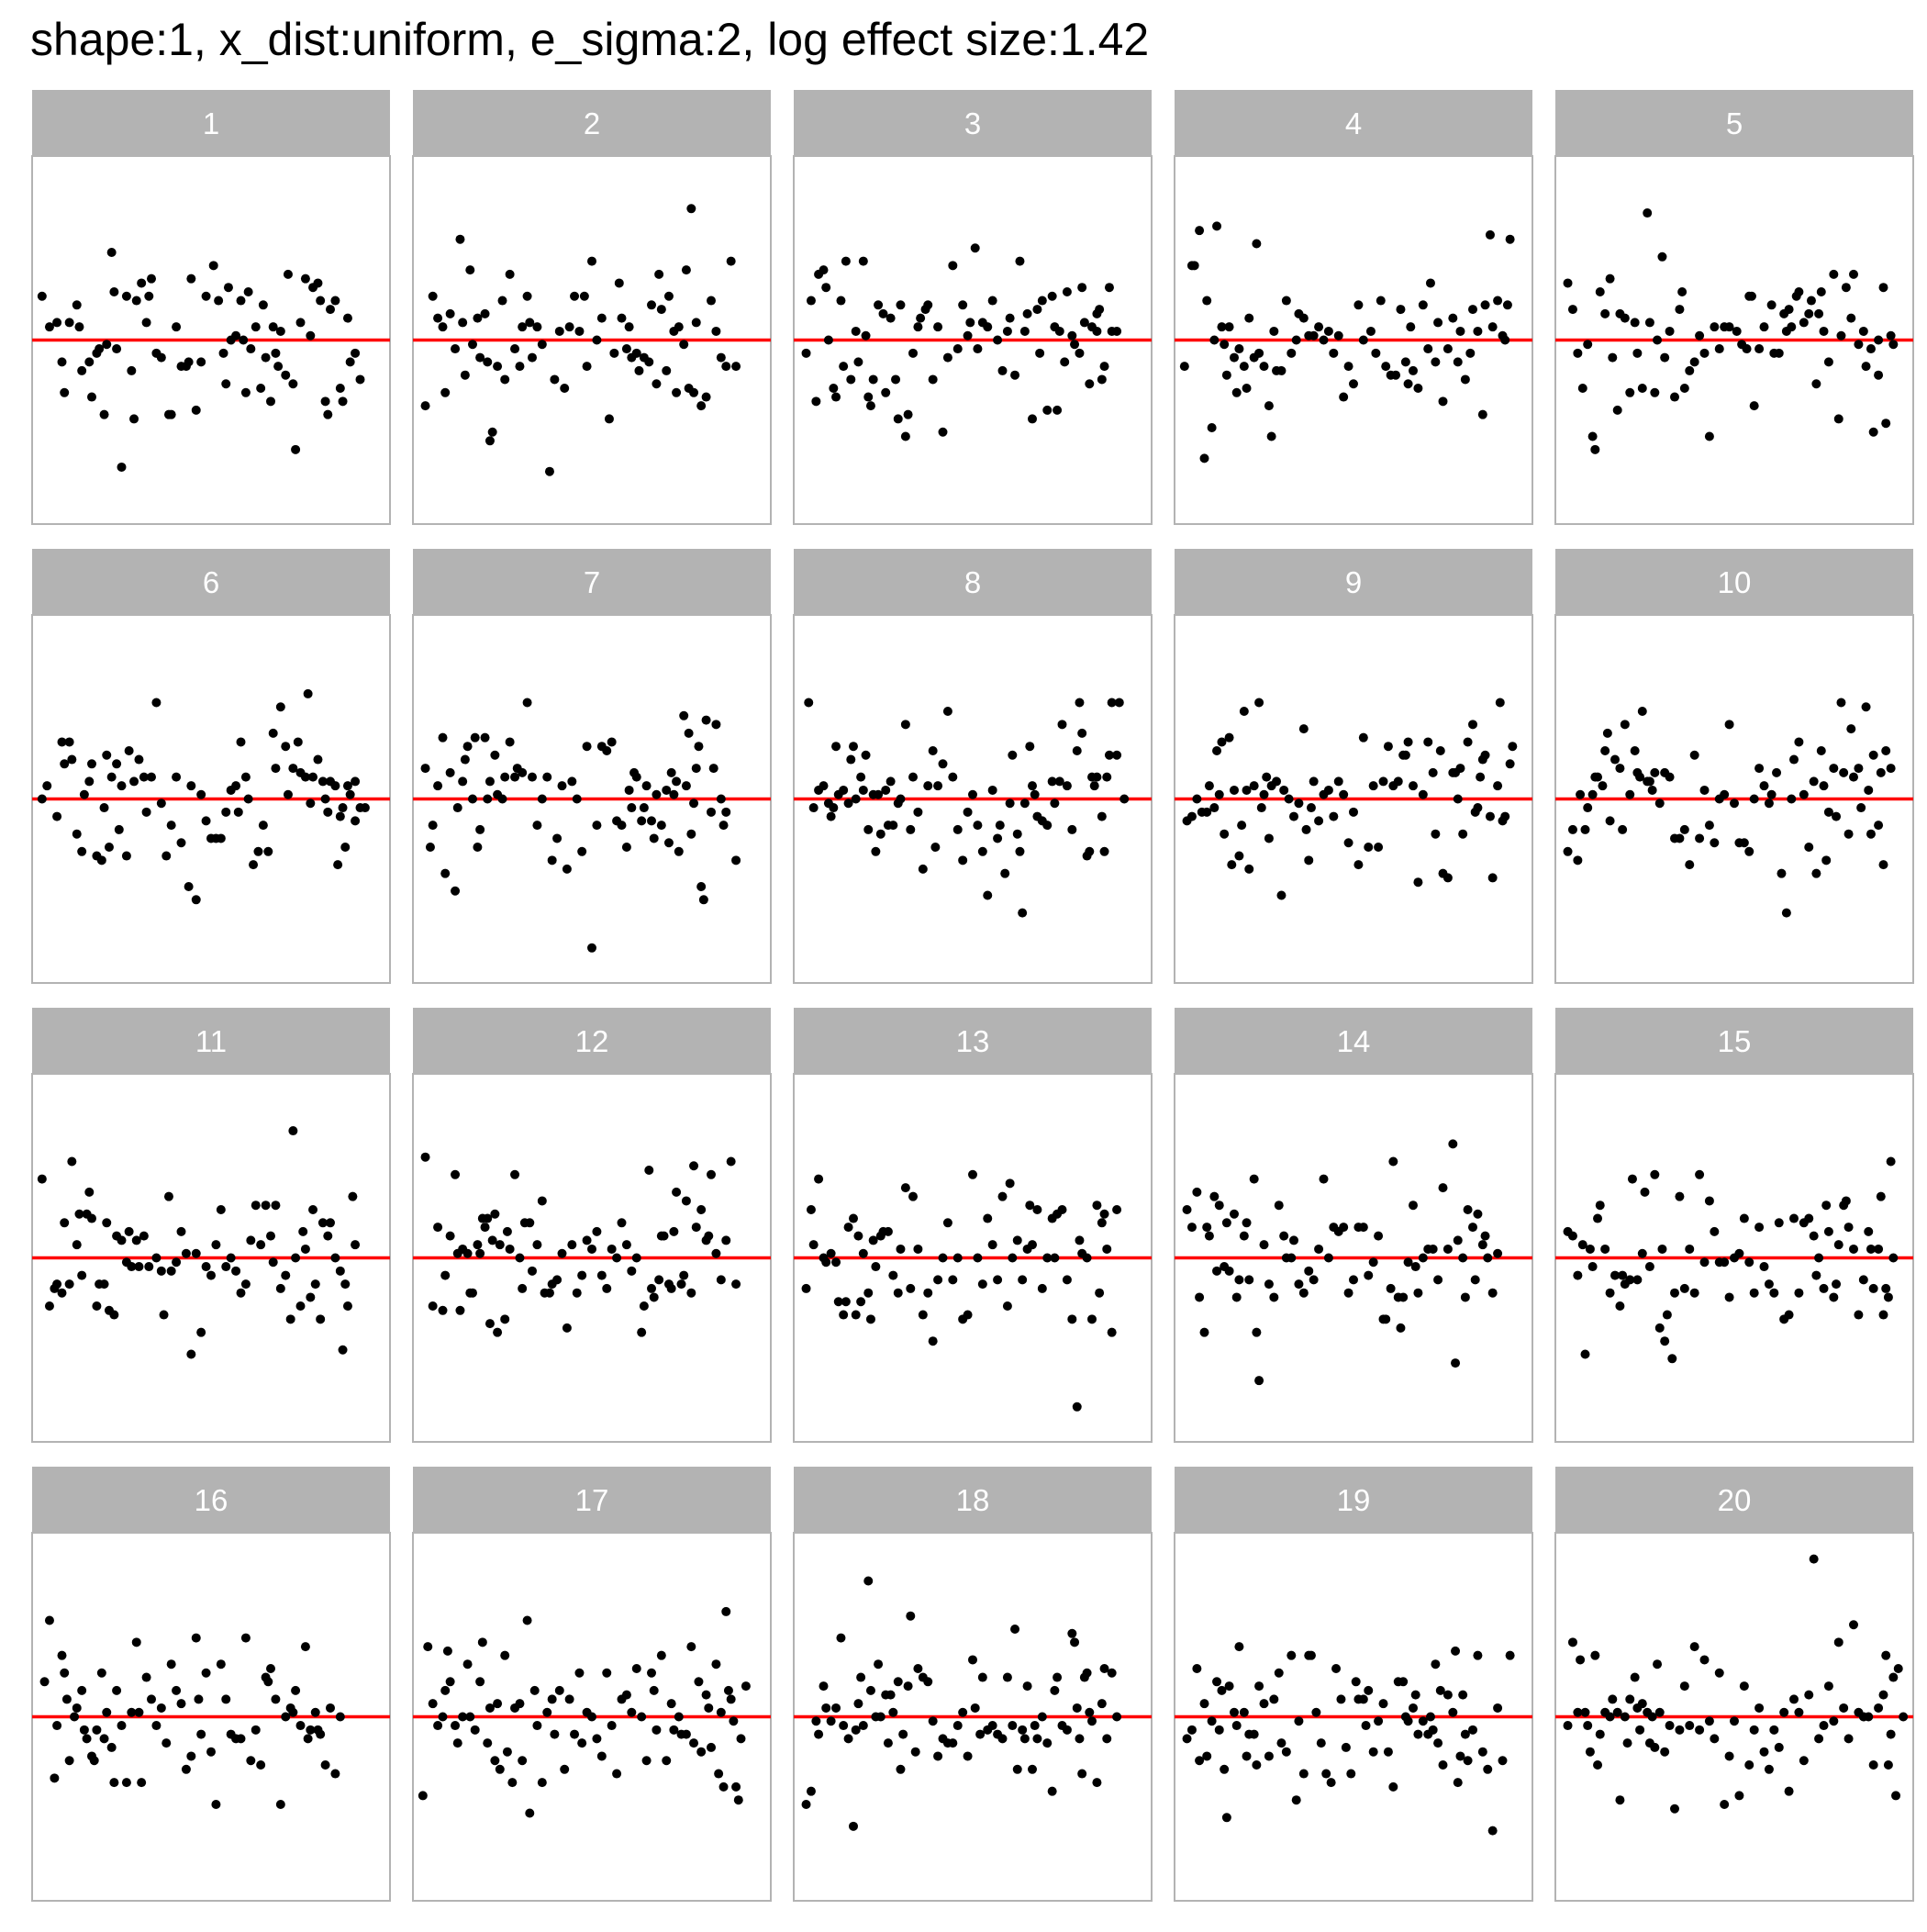 The image size is (1927, 1932). I want to click on facet-panel-6: 6, so click(211, 766).